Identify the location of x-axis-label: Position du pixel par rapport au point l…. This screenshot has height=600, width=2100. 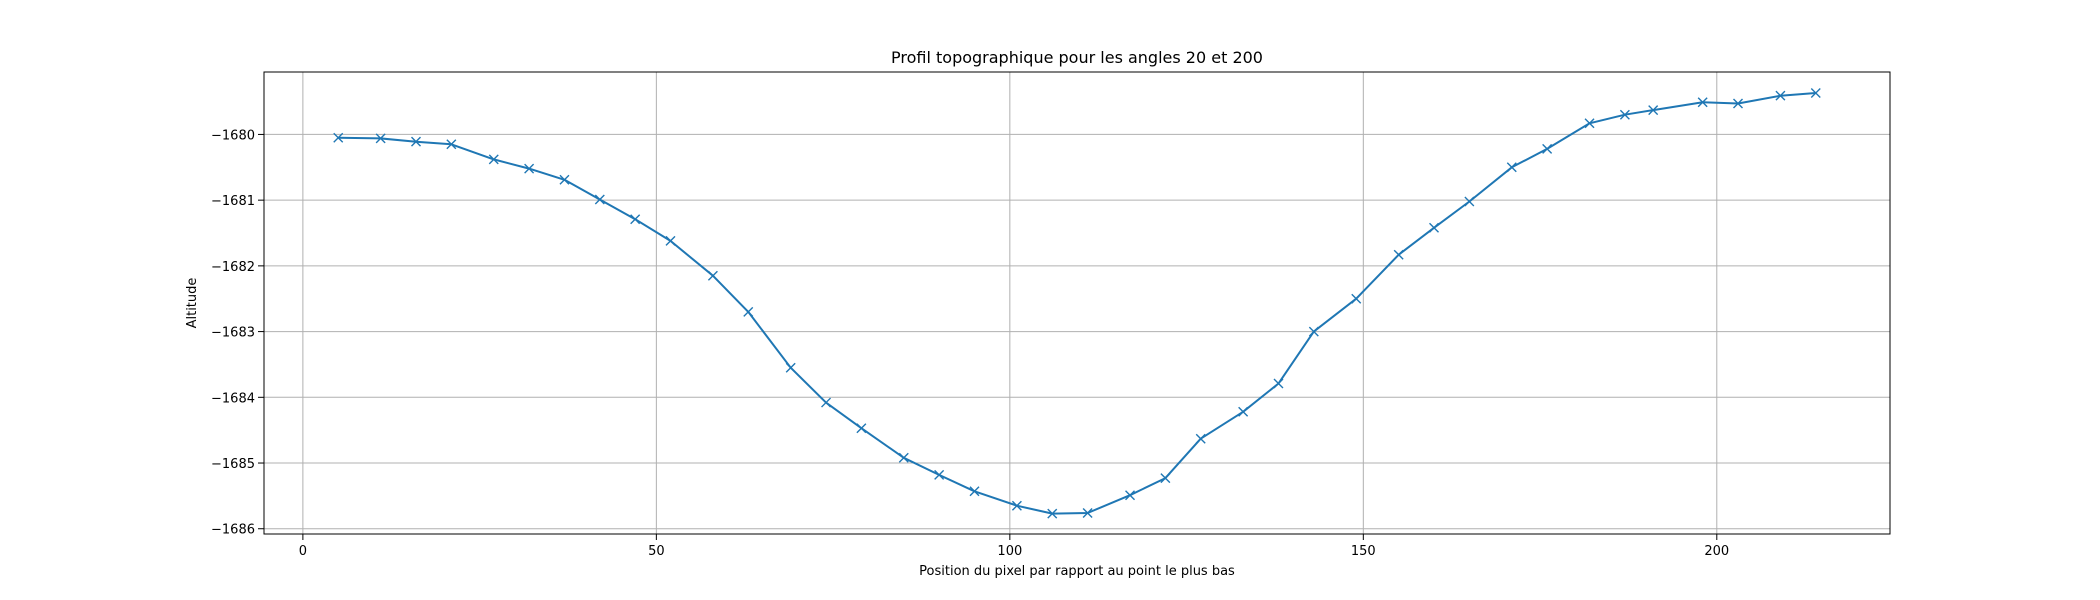
(1077, 571).